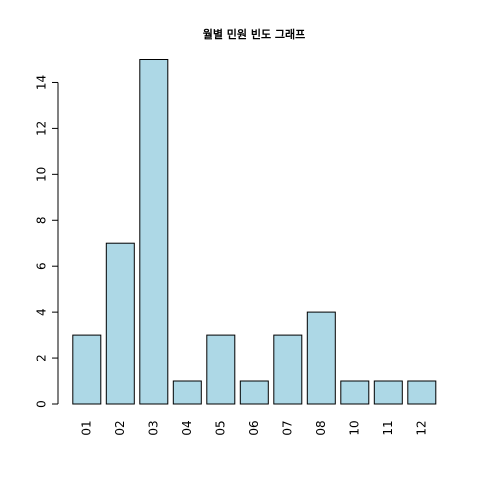 This screenshot has width=480, height=480. Describe the element at coordinates (42, 82) in the screenshot. I see `y-tick-label: 14` at that location.